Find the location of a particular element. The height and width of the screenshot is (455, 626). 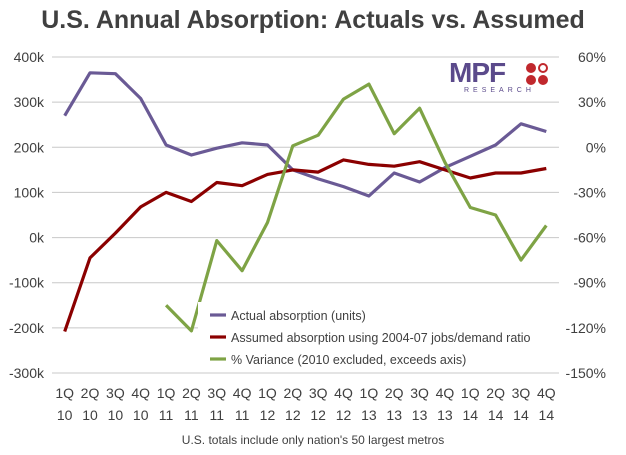

left-tick-label: -200k is located at coordinates (27, 328).